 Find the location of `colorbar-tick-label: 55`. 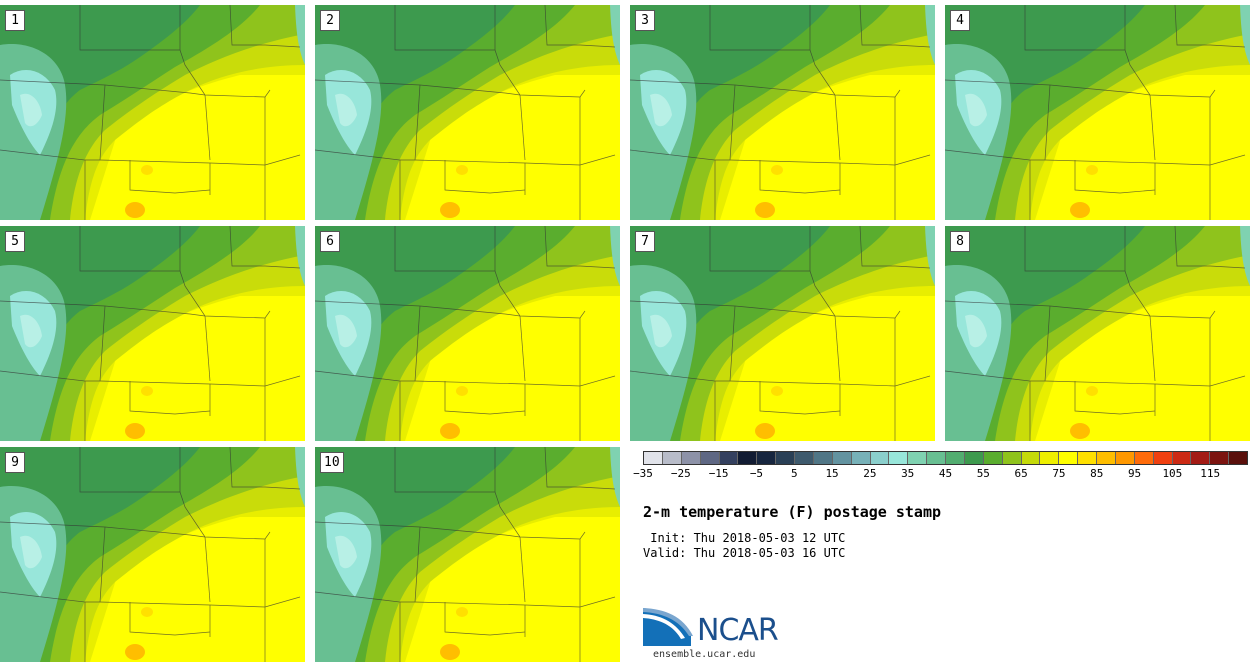

colorbar-tick-label: 55 is located at coordinates (983, 473).